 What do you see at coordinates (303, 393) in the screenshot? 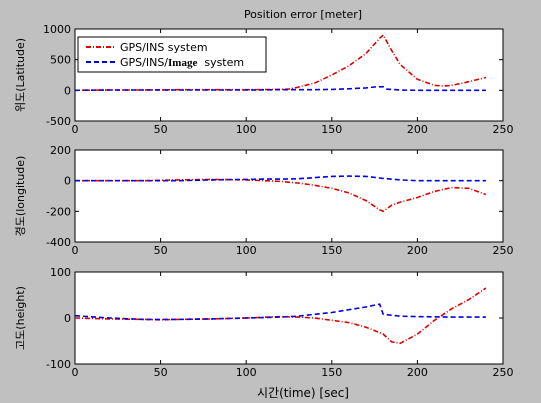
I see `x-axis-label: 시간(time) [sec]` at bounding box center [303, 393].